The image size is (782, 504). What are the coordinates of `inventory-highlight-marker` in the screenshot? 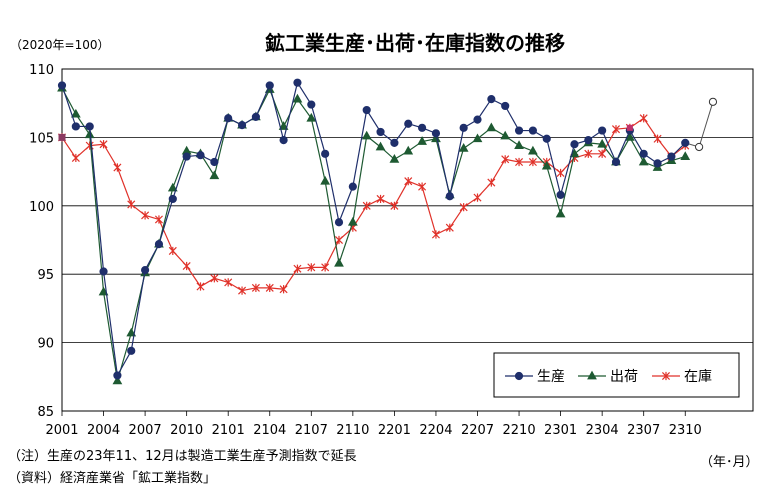 It's located at (629, 127).